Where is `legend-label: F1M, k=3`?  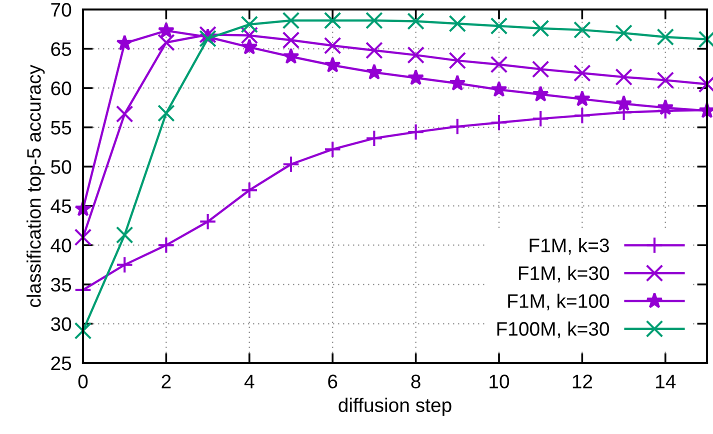
legend-label: F1M, k=3 is located at coordinates (569, 246).